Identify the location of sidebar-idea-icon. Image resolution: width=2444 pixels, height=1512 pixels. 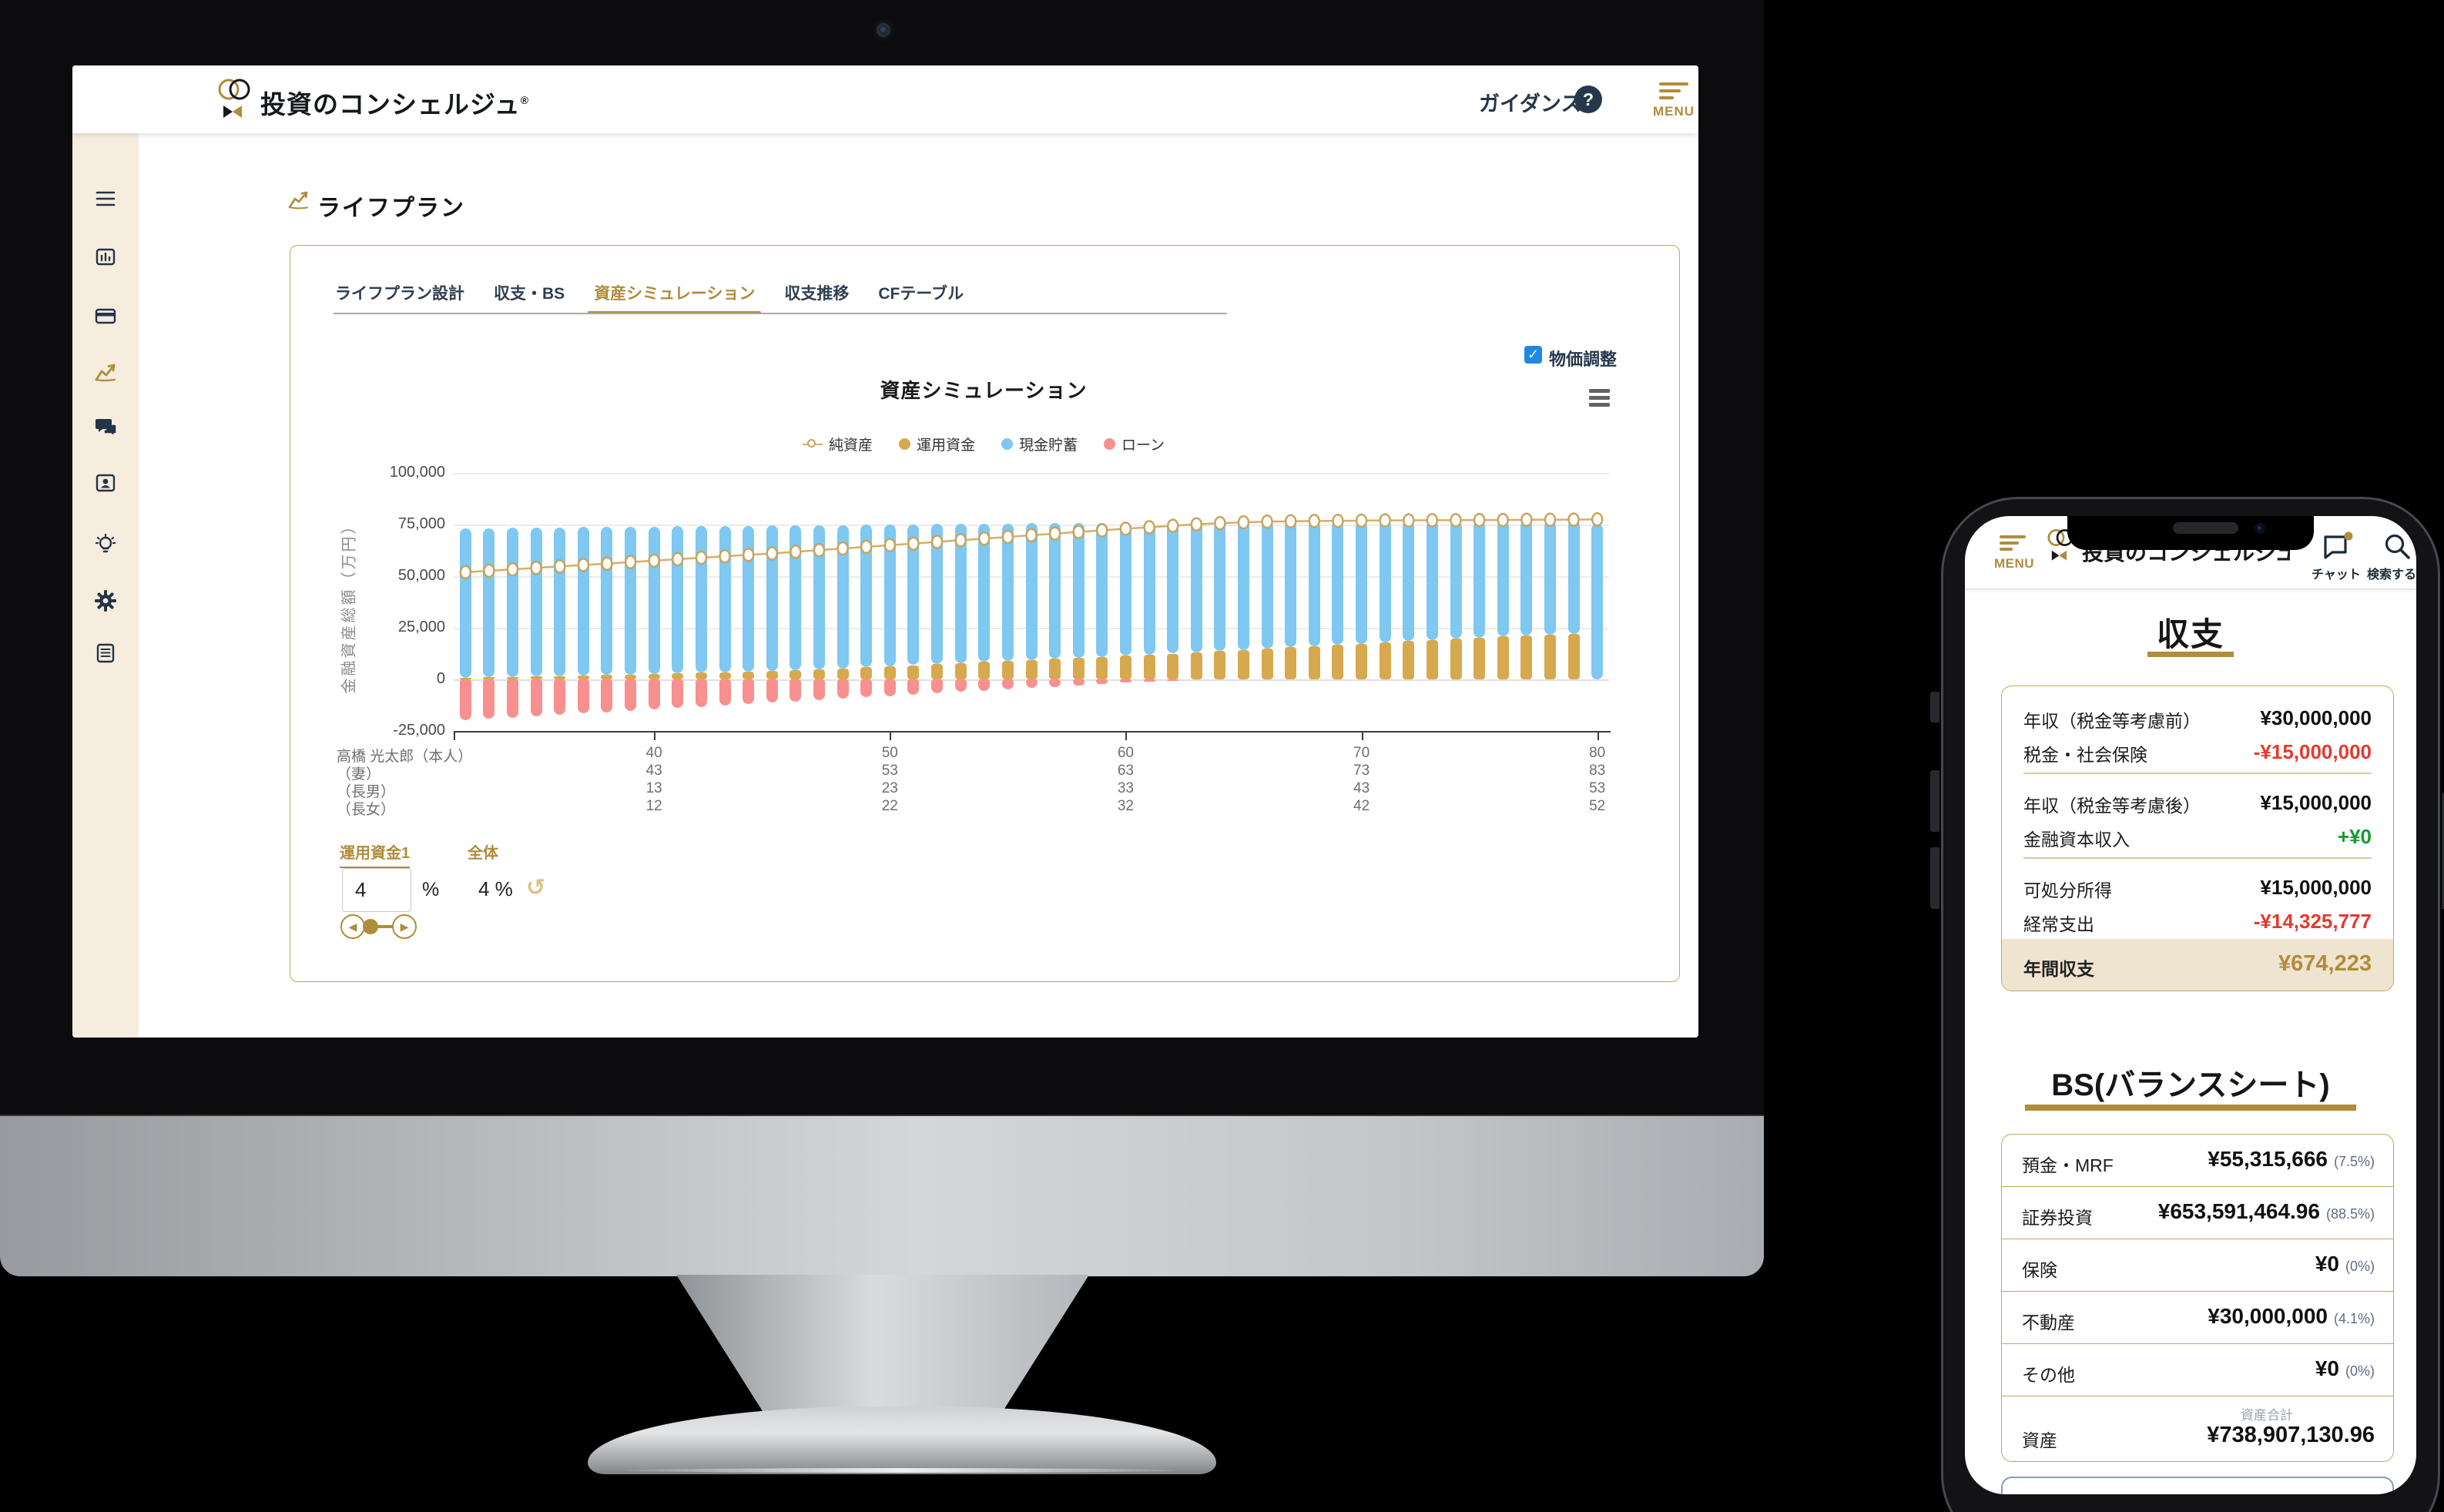
(105, 544).